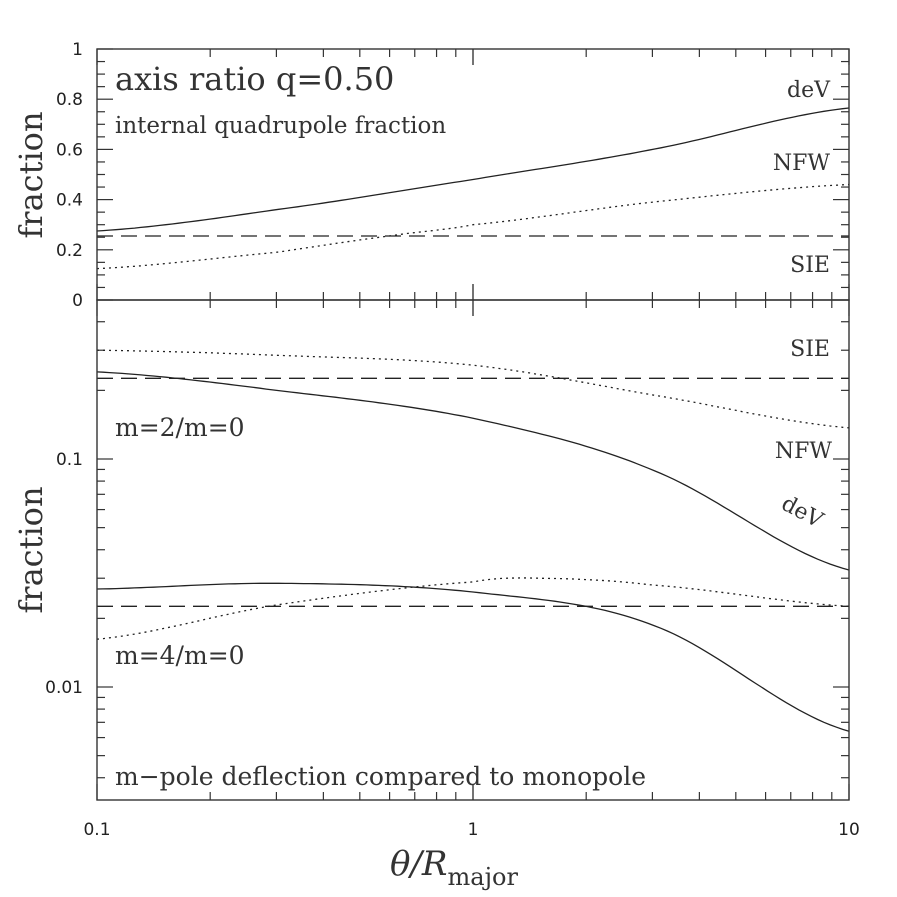  What do you see at coordinates (802, 163) in the screenshot?
I see `top-label-nfw: NFW` at bounding box center [802, 163].